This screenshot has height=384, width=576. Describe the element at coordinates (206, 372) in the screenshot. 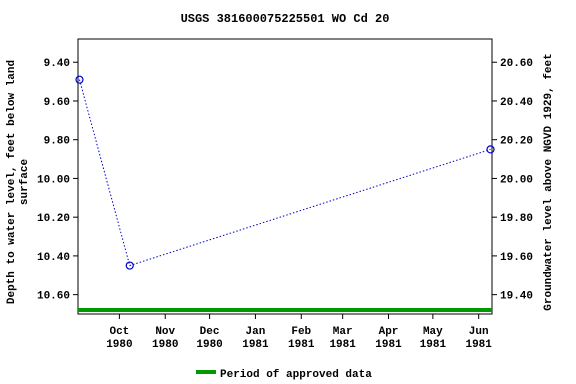

I see `legend-swatch` at that location.